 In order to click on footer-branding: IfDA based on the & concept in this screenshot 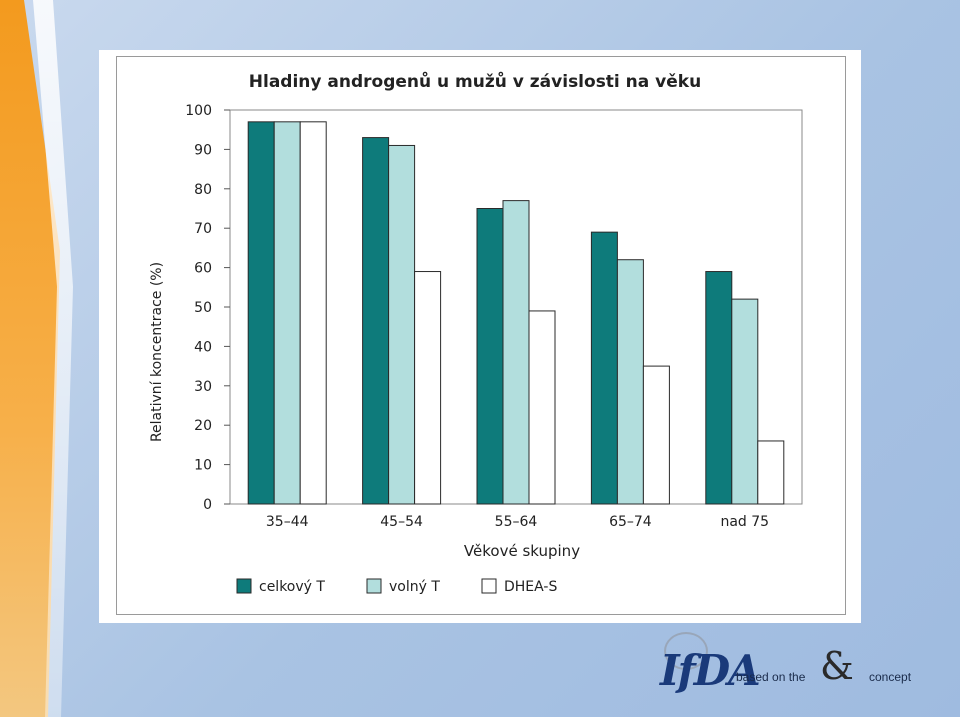, I will do `click(805, 664)`.